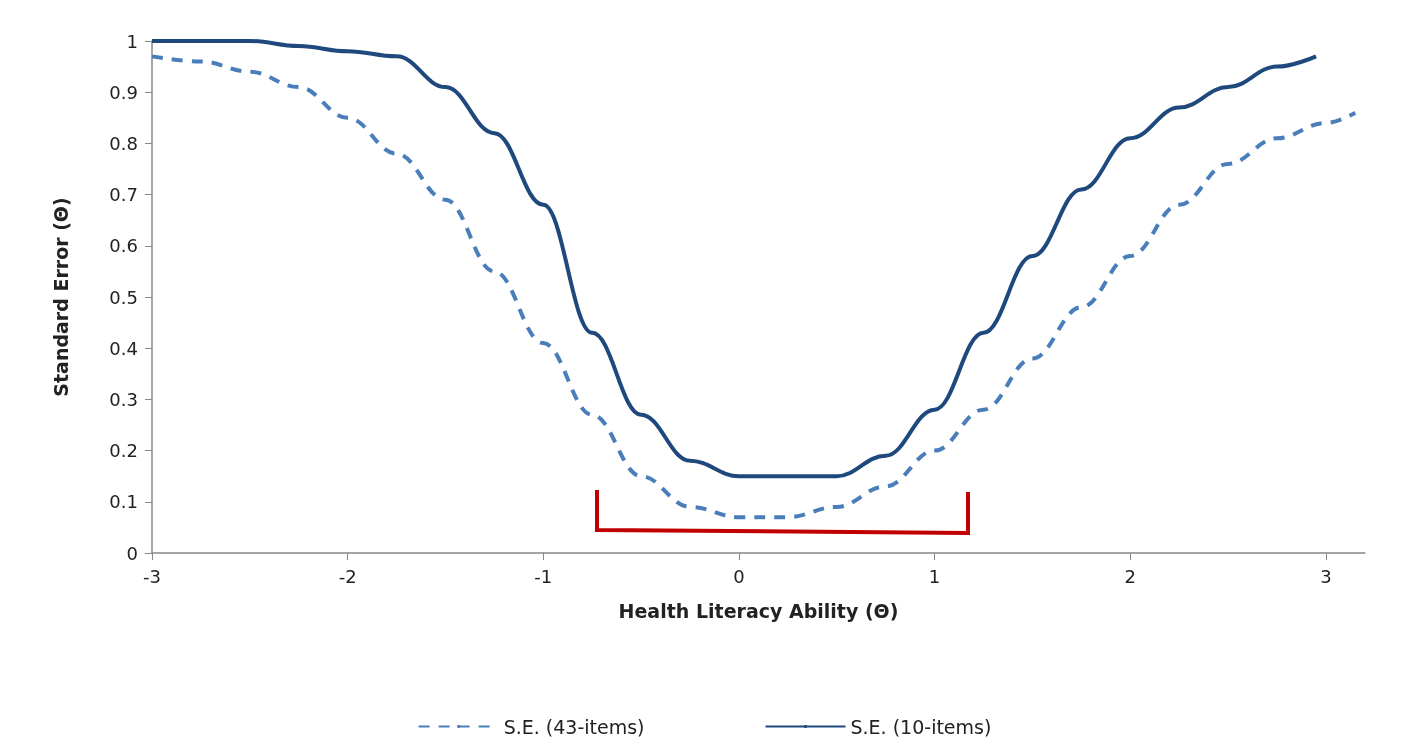 The width and height of the screenshot is (1409, 749). Describe the element at coordinates (921, 726) in the screenshot. I see `legend-label: S.E. (10-items)` at that location.